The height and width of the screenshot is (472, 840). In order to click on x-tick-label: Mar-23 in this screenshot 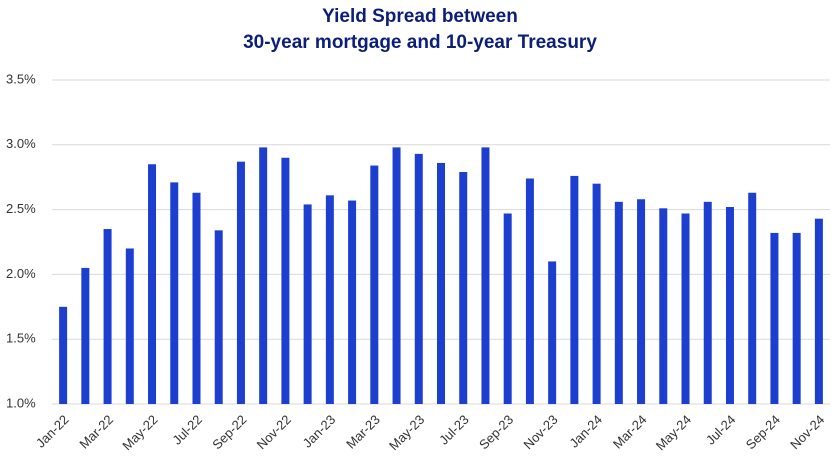, I will do `click(363, 432)`.